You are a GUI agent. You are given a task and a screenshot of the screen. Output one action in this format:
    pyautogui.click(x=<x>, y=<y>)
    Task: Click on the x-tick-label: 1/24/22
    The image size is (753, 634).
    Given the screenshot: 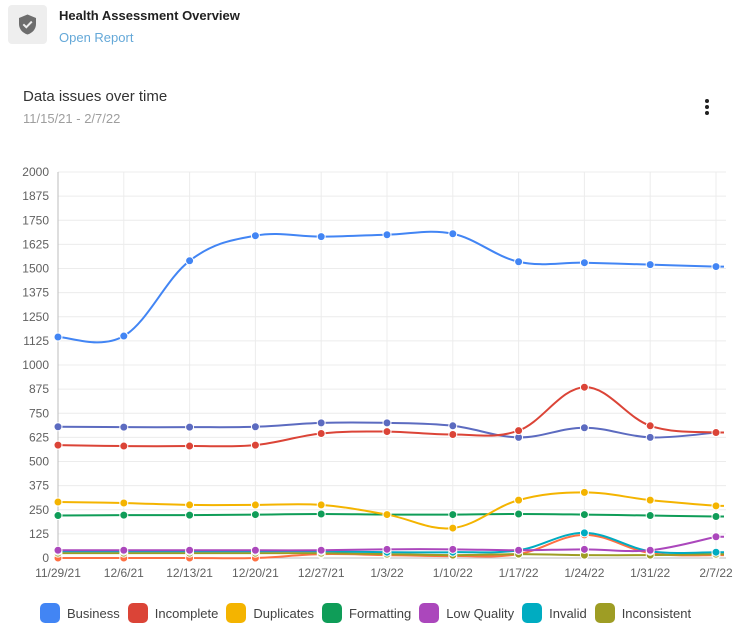 What is the action you would take?
    pyautogui.click(x=584, y=573)
    